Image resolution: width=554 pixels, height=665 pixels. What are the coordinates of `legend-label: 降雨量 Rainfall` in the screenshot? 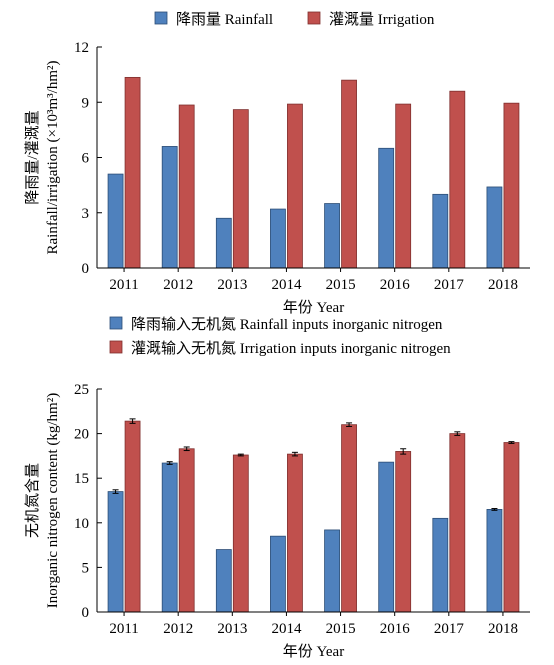 It's located at (224, 19).